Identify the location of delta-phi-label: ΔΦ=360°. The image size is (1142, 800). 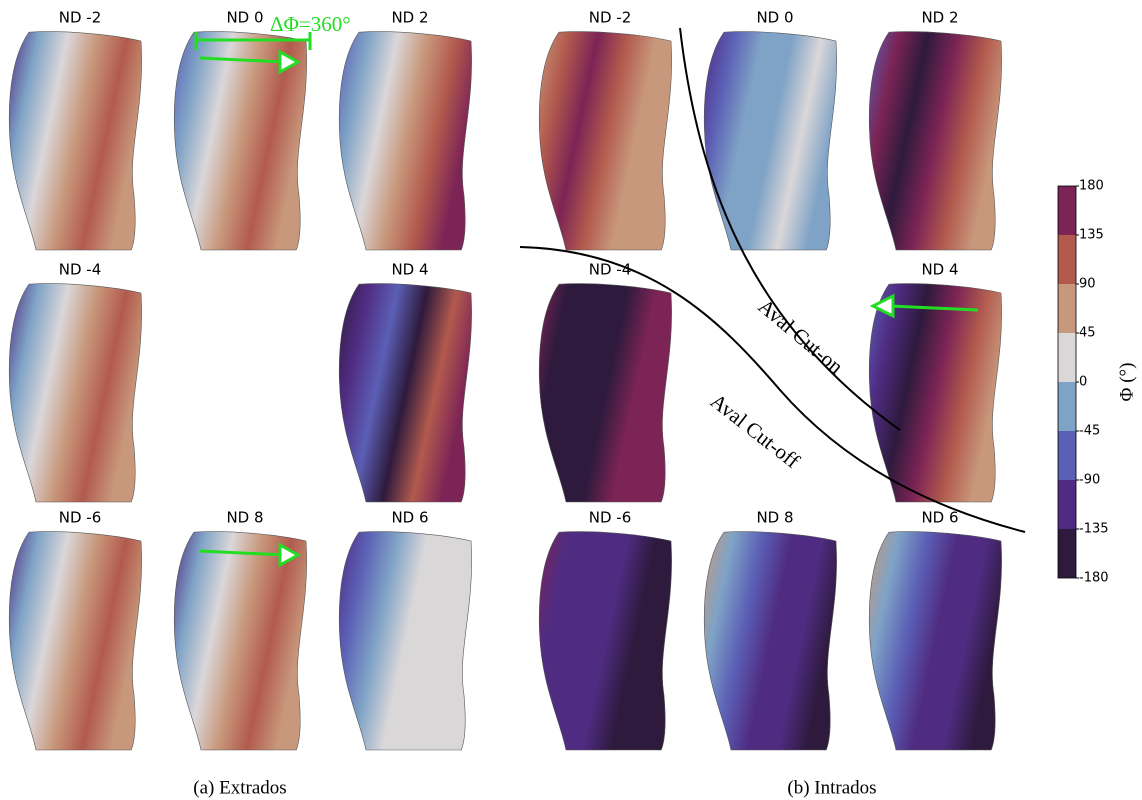
(310, 24).